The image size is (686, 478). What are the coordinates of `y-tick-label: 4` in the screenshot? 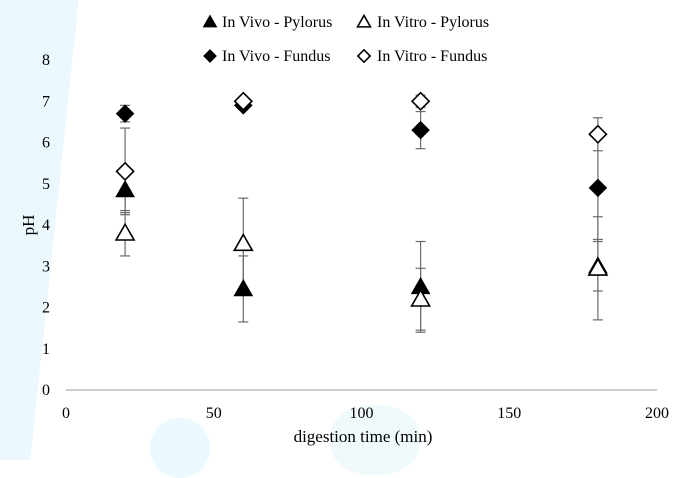 It's located at (46, 225).